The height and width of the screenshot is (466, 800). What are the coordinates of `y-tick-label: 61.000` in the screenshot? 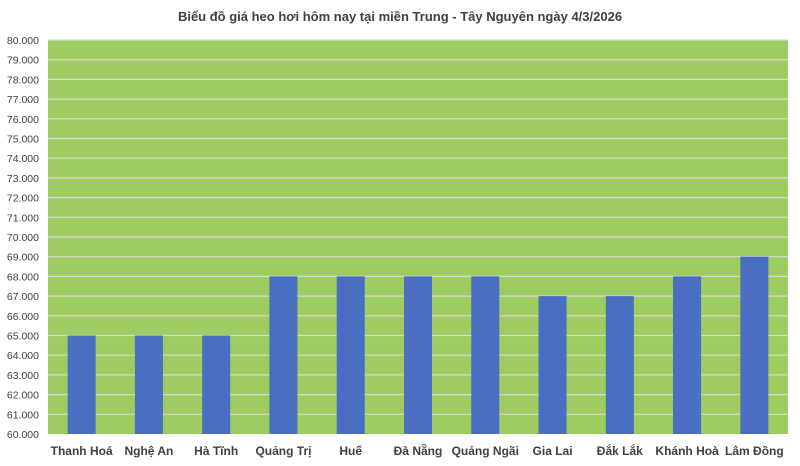 It's located at (23, 415).